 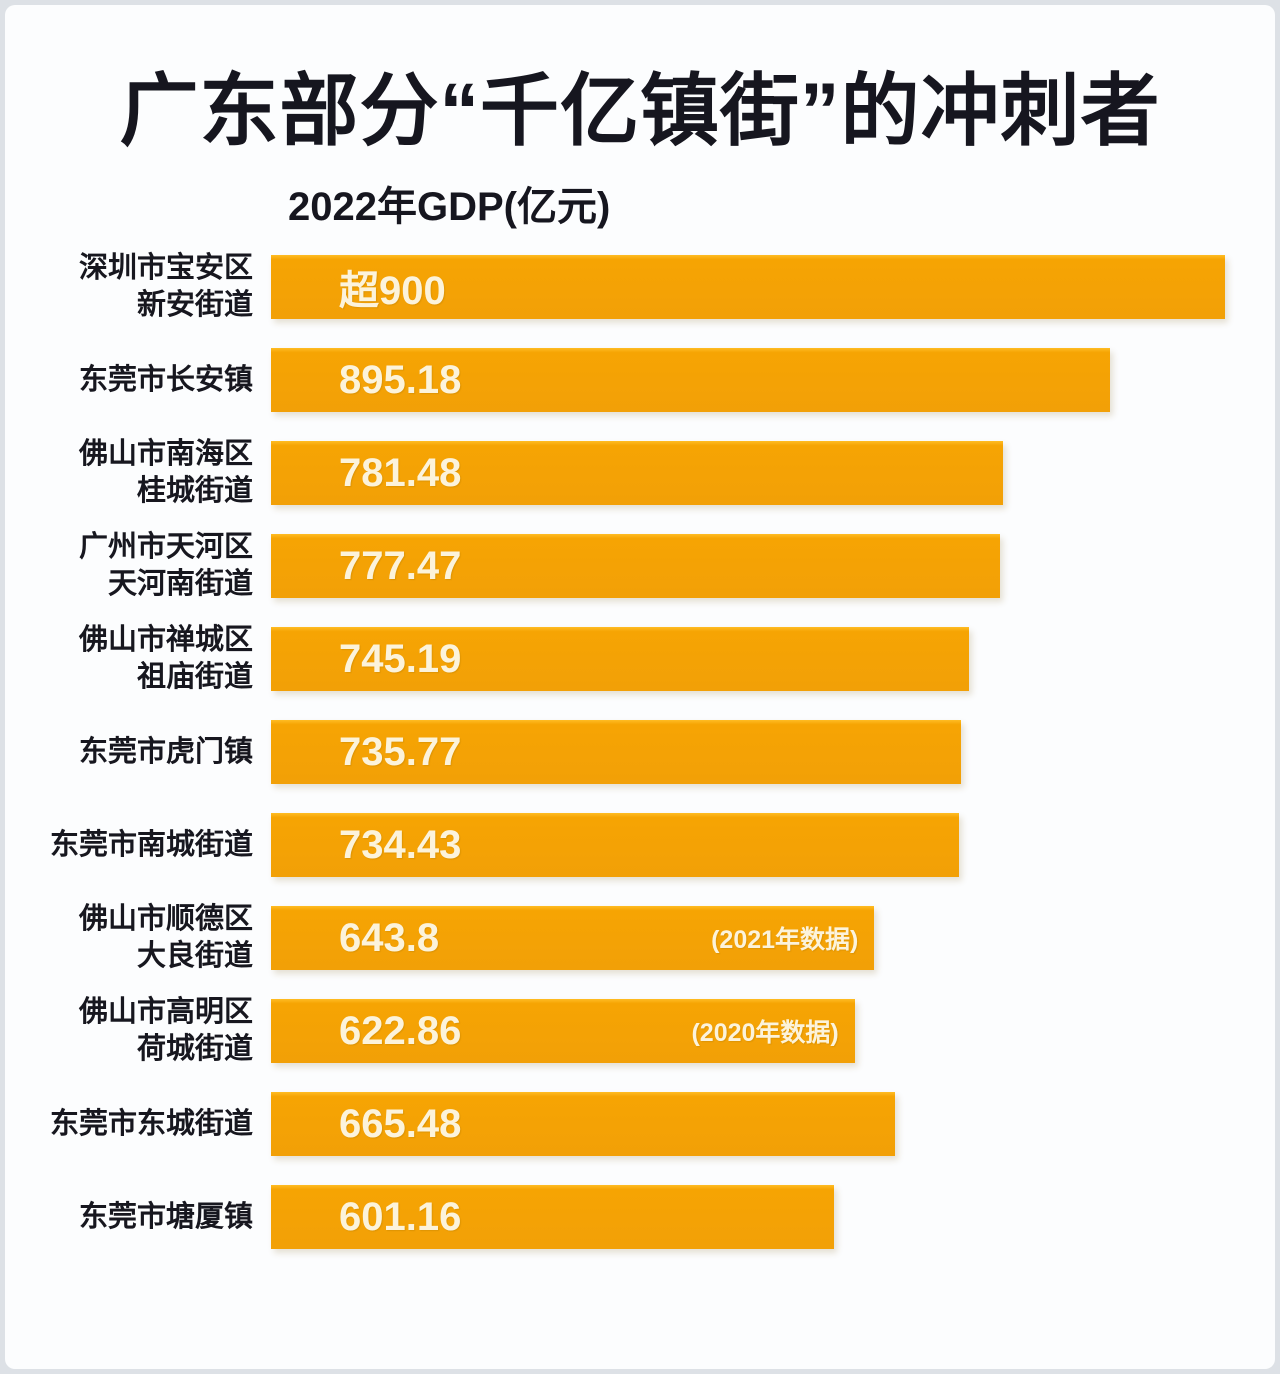 I want to click on bar-track: 601.16, so click(x=749, y=1217).